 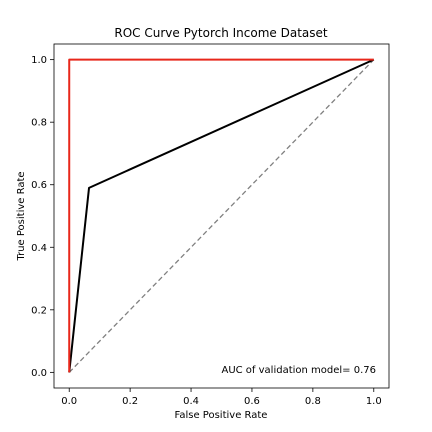 What do you see at coordinates (42, 217) in the screenshot?
I see `y-axis: 0.0 0.2 0.4 0.6 0.8 1.0` at bounding box center [42, 217].